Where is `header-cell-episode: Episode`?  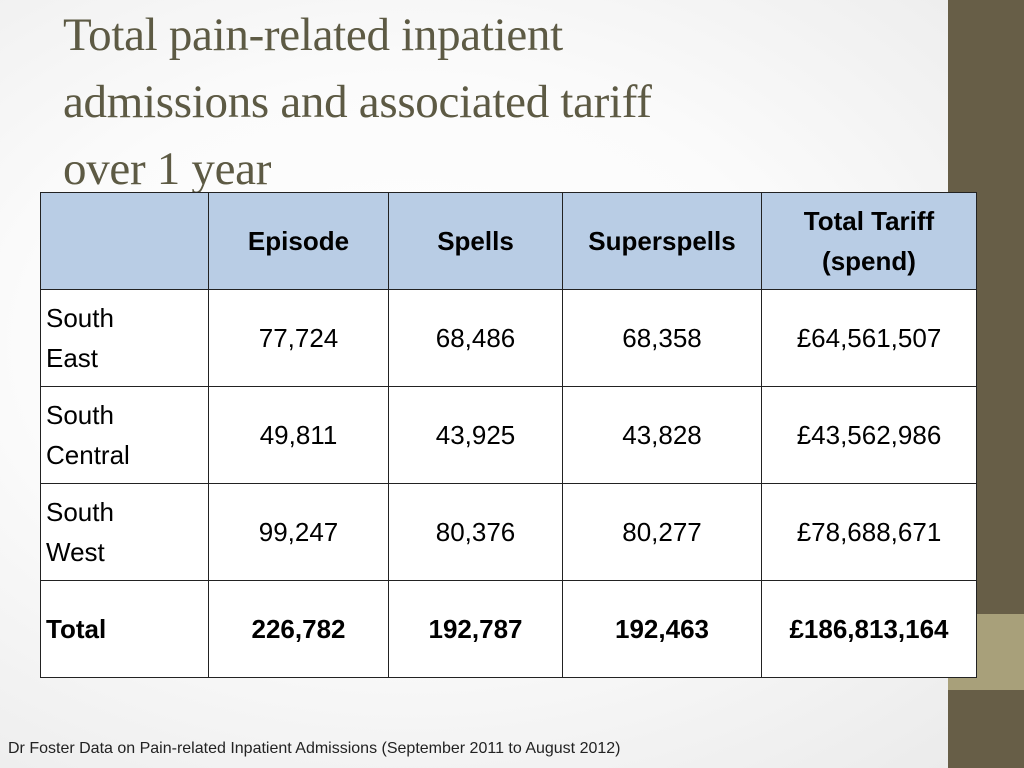
header-cell-episode: Episode is located at coordinates (298, 241).